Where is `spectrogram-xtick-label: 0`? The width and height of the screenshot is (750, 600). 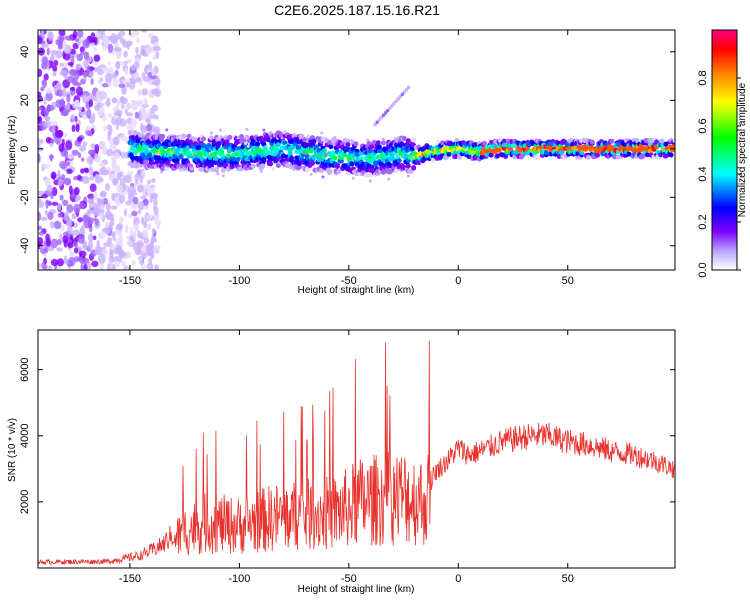
spectrogram-xtick-label: 0 is located at coordinates (458, 281).